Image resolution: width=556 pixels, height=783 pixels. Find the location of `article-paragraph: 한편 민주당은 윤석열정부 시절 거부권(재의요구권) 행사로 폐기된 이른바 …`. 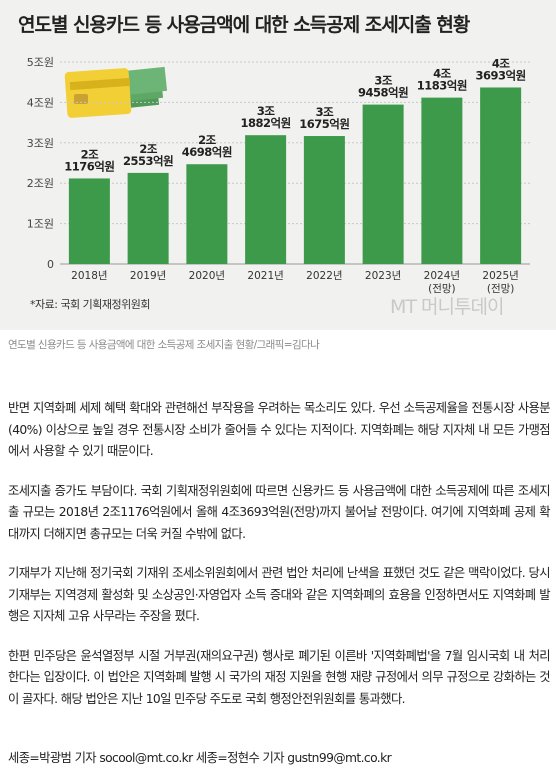

article-paragraph: 한편 민주당은 윤석열정부 시절 거부권(재의요구권) 행사로 폐기된 이른바 … is located at coordinates (279, 677).